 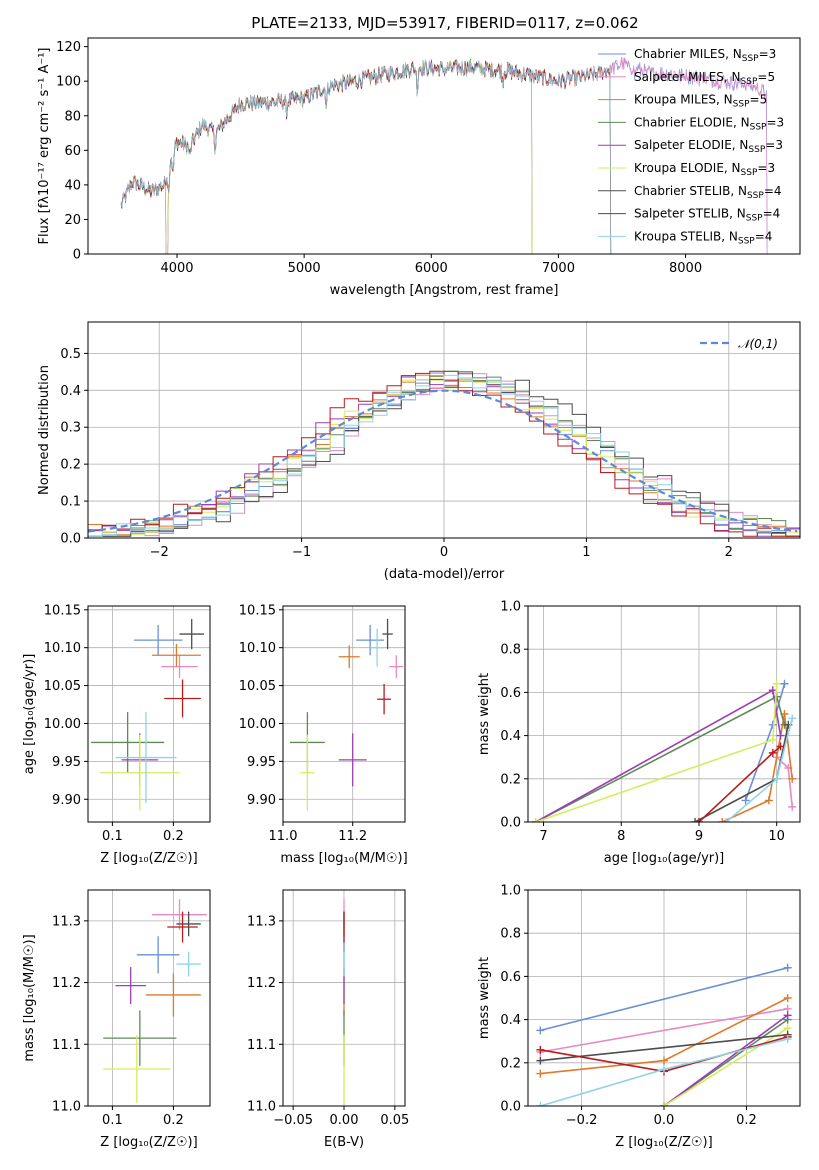 What do you see at coordinates (664, 750) in the screenshot?
I see `data-age-weight` at bounding box center [664, 750].